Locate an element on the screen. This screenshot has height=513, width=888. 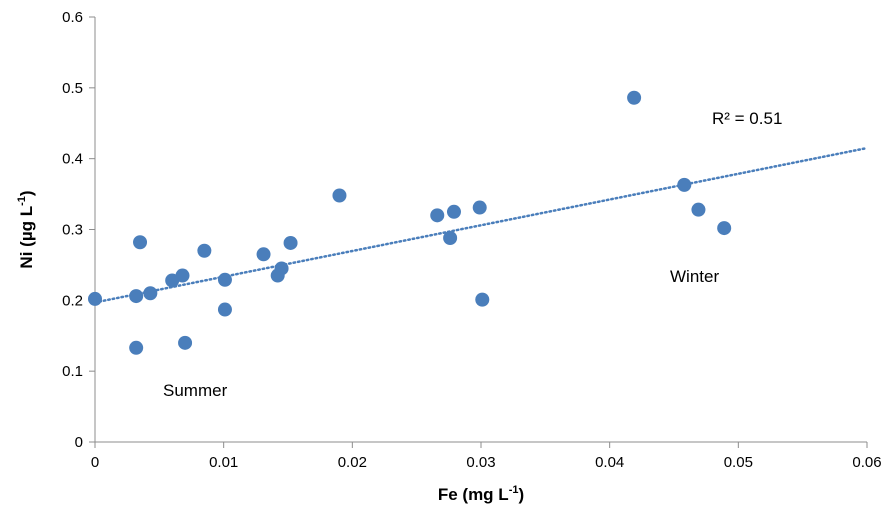
x-axis-title-superscript: -1 is located at coordinates (514, 490).